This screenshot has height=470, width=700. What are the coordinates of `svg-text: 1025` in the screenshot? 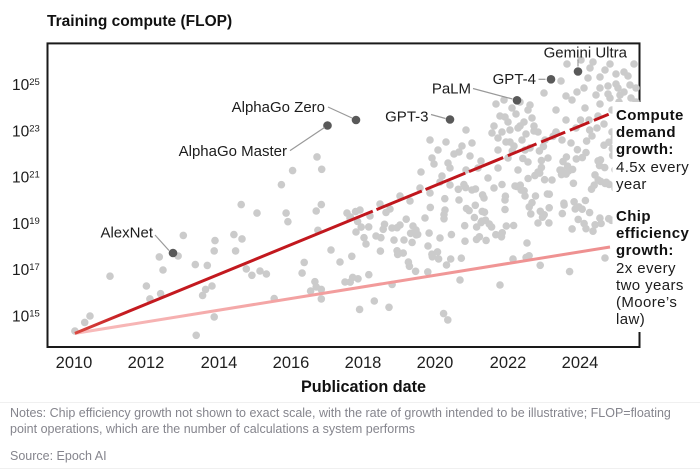 It's located at (26, 85).